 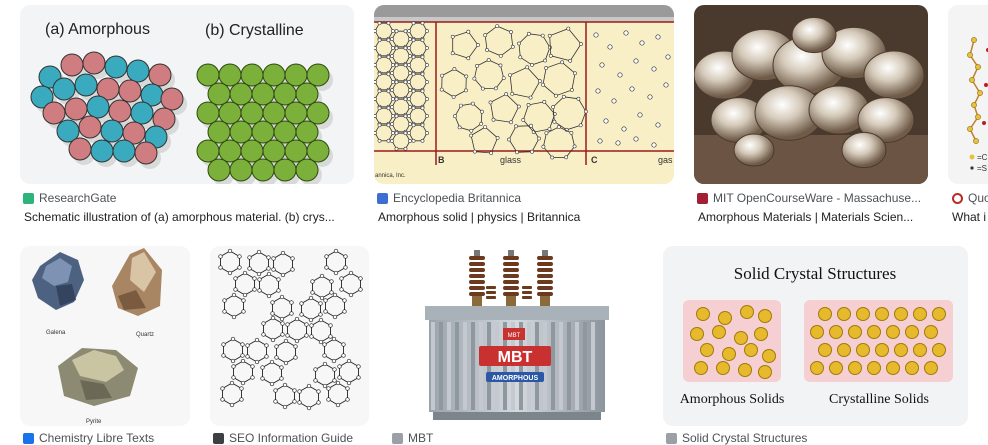 I want to click on seo-favicon-icon, so click(x=218, y=438).